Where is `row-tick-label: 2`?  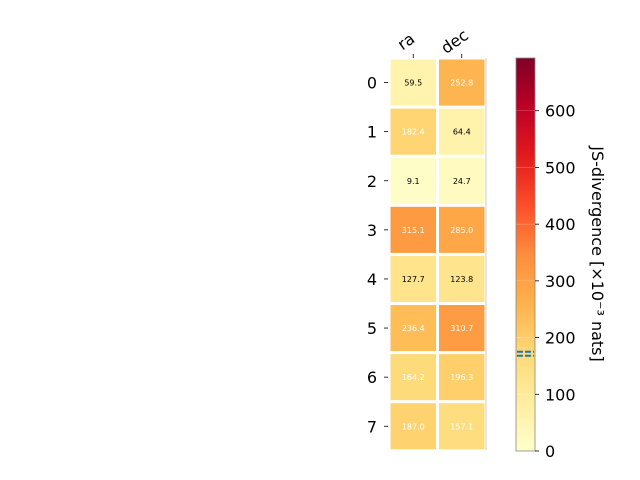
row-tick-label: 2 is located at coordinates (372, 181).